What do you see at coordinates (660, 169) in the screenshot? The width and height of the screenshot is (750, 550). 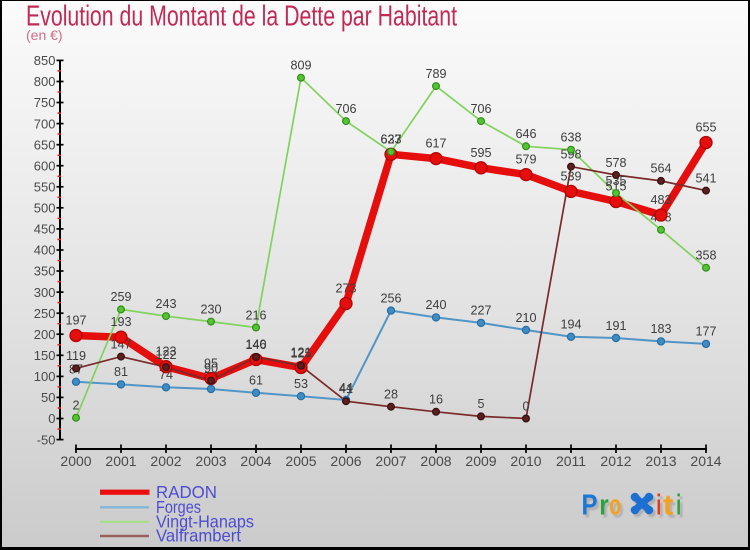 I see `svg-text: 564` at bounding box center [660, 169].